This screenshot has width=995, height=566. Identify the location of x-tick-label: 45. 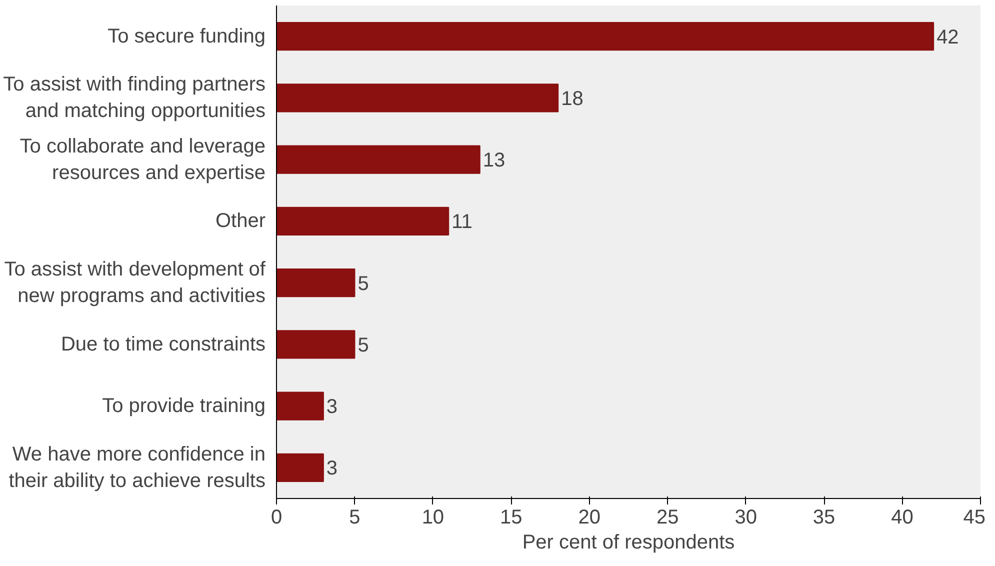
(974, 517).